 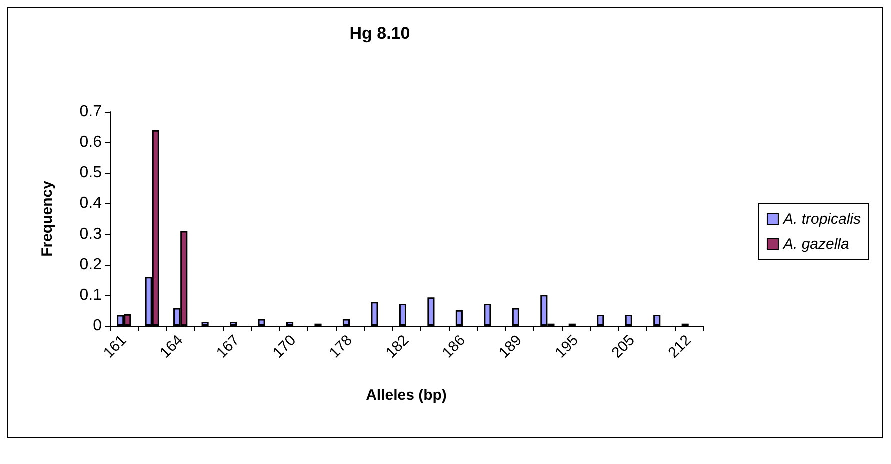 I want to click on x-tick-label: 167, so click(x=228, y=347).